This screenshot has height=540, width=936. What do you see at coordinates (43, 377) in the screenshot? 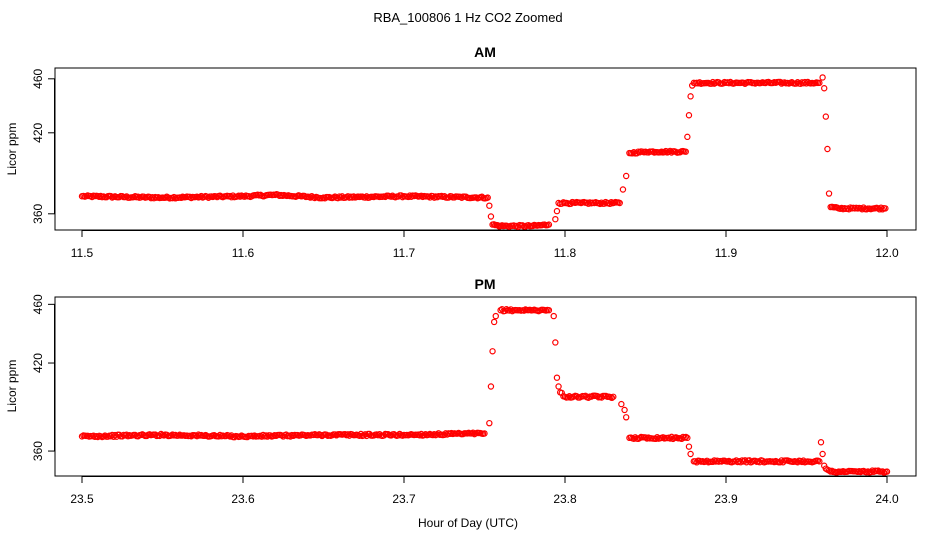
I see `y-axis-pm: 360 420 460` at bounding box center [43, 377].